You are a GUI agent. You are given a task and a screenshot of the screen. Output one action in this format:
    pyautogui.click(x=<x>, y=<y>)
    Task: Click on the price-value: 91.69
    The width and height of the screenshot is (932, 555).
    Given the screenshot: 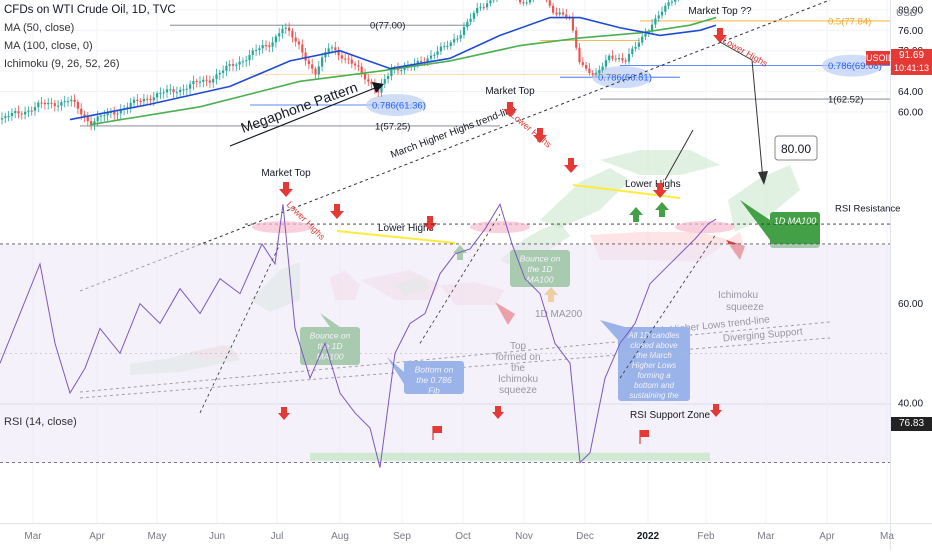 What is the action you would take?
    pyautogui.click(x=911, y=55)
    